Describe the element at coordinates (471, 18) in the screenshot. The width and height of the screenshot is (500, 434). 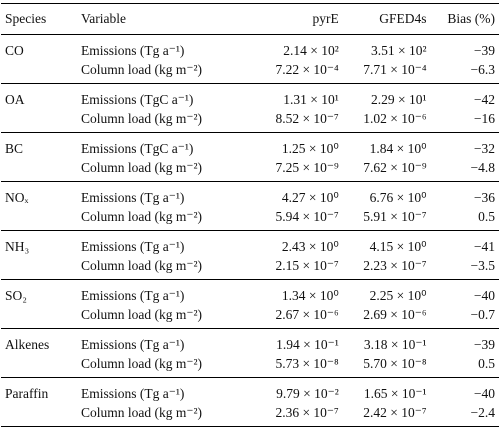
I see `column-header: Bias (%)` at that location.